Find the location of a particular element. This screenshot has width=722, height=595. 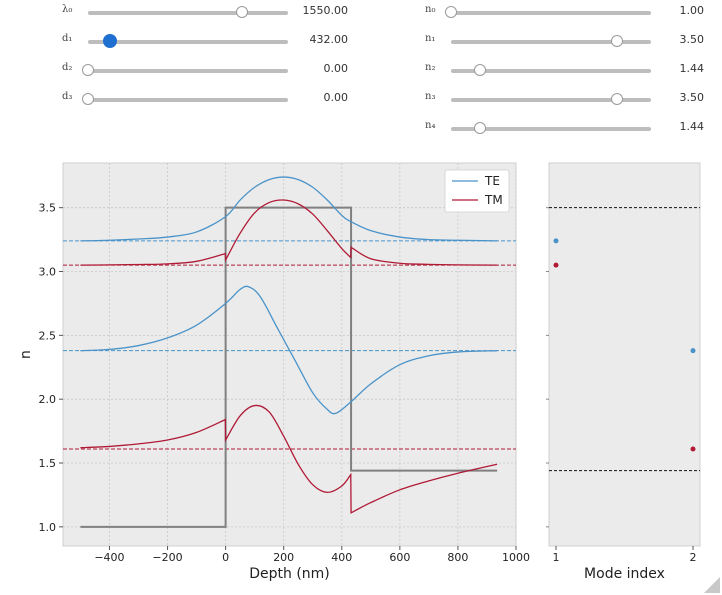

x-tick-label: 1000 is located at coordinates (516, 557).